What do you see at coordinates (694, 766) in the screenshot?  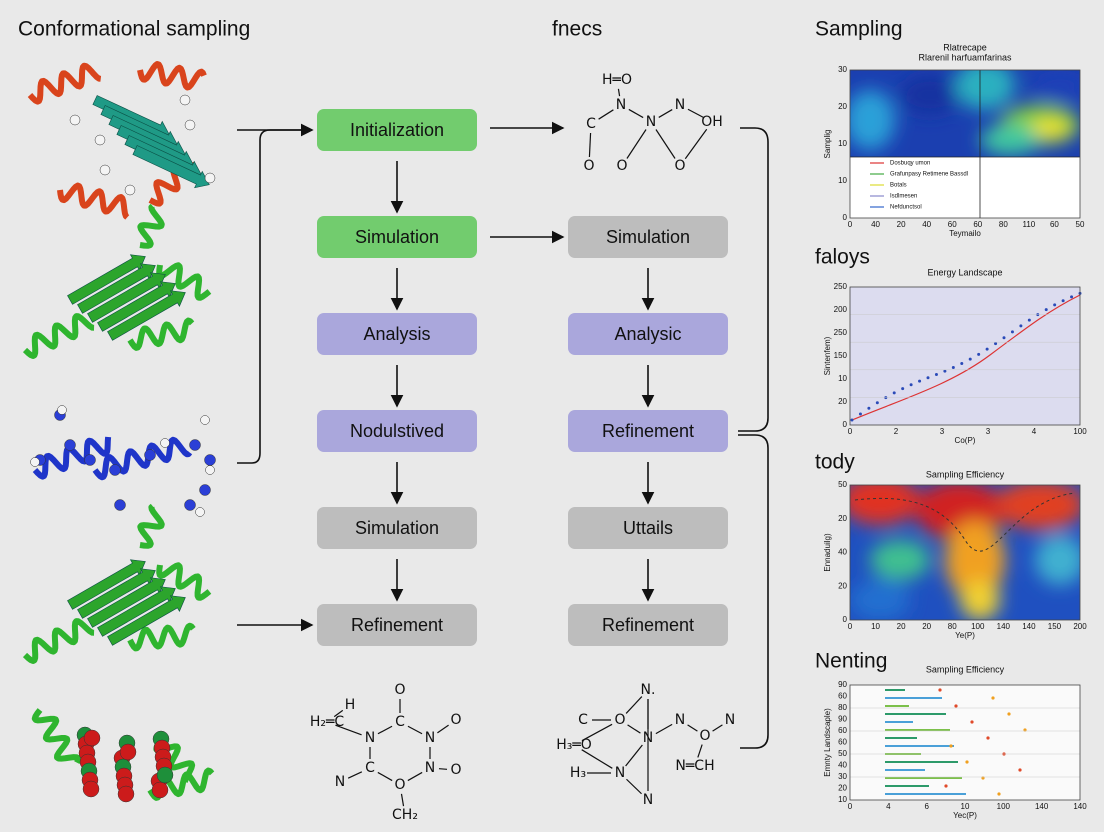 I see `atom-label: N═CH` at bounding box center [694, 766].